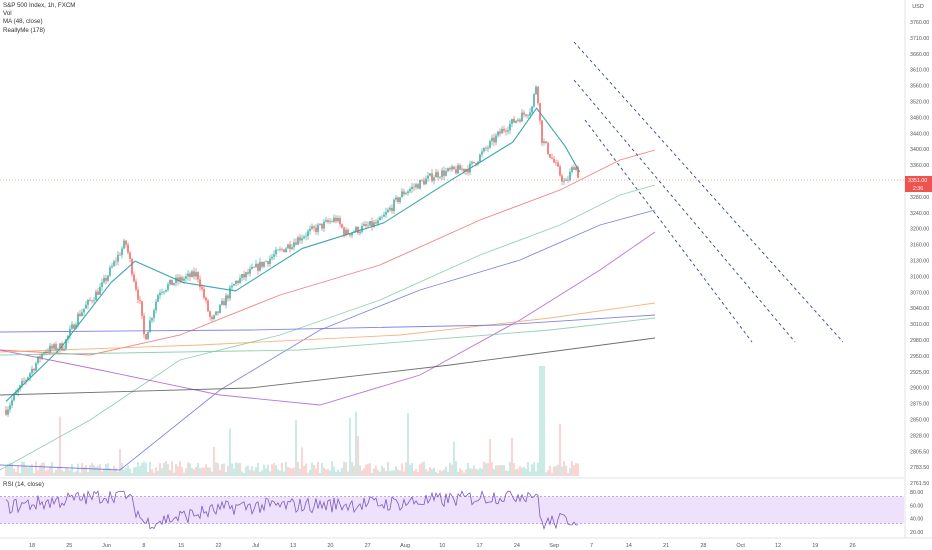  I want to click on price-tick-label: 2828.00, so click(919, 436).